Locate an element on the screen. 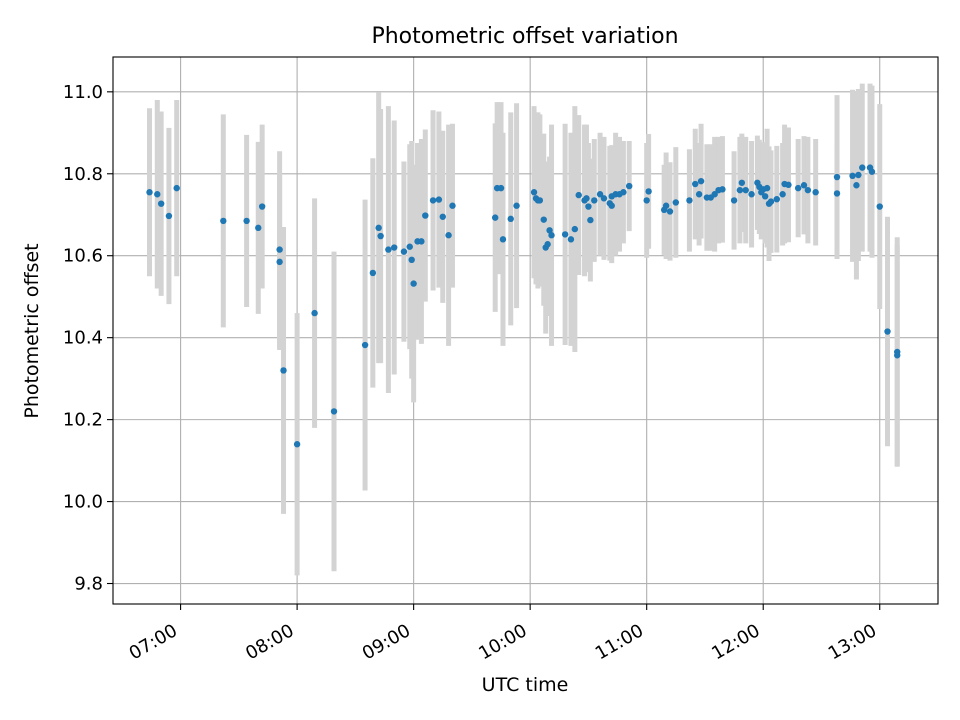  y-tick-label: 10.2 is located at coordinates (83, 420).